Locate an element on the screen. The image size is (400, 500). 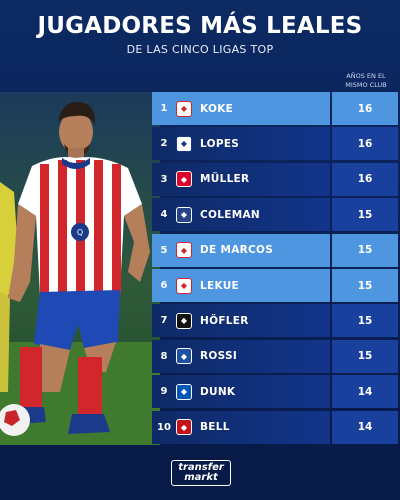
logo-line-1: transfer is located at coordinates (201, 467).